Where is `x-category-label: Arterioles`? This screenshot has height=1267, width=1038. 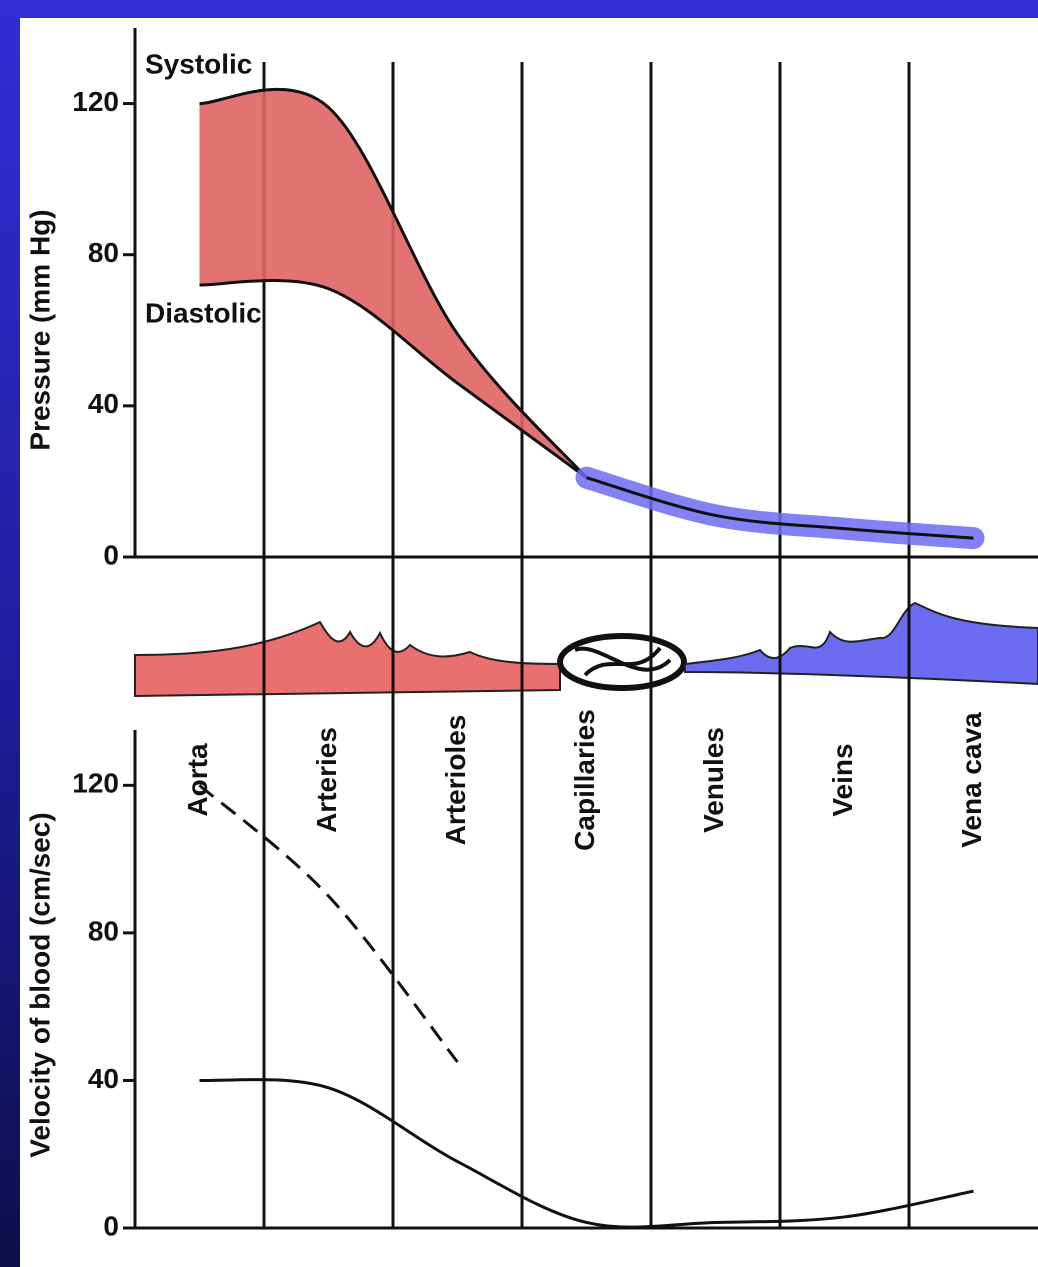
x-category-label: Arterioles is located at coordinates (455, 780).